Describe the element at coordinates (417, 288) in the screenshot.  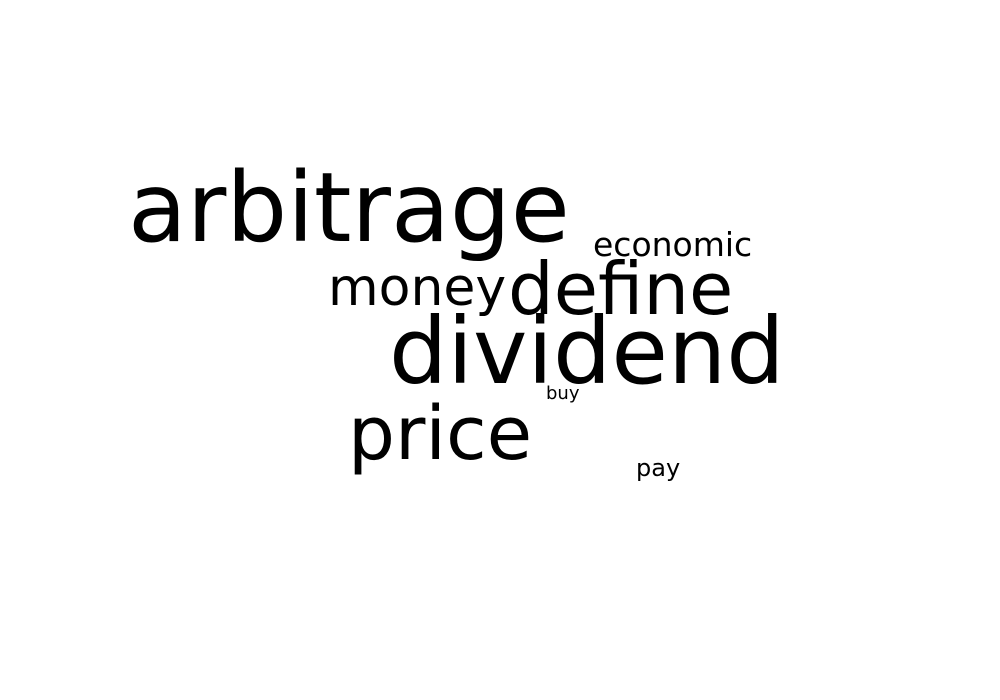
I see `word-money: money` at that location.